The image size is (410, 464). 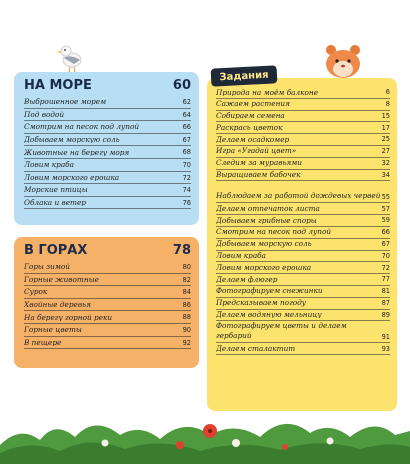 What do you see at coordinates (385, 267) in the screenshot?
I see `toc-entry-page: 72` at bounding box center [385, 267].